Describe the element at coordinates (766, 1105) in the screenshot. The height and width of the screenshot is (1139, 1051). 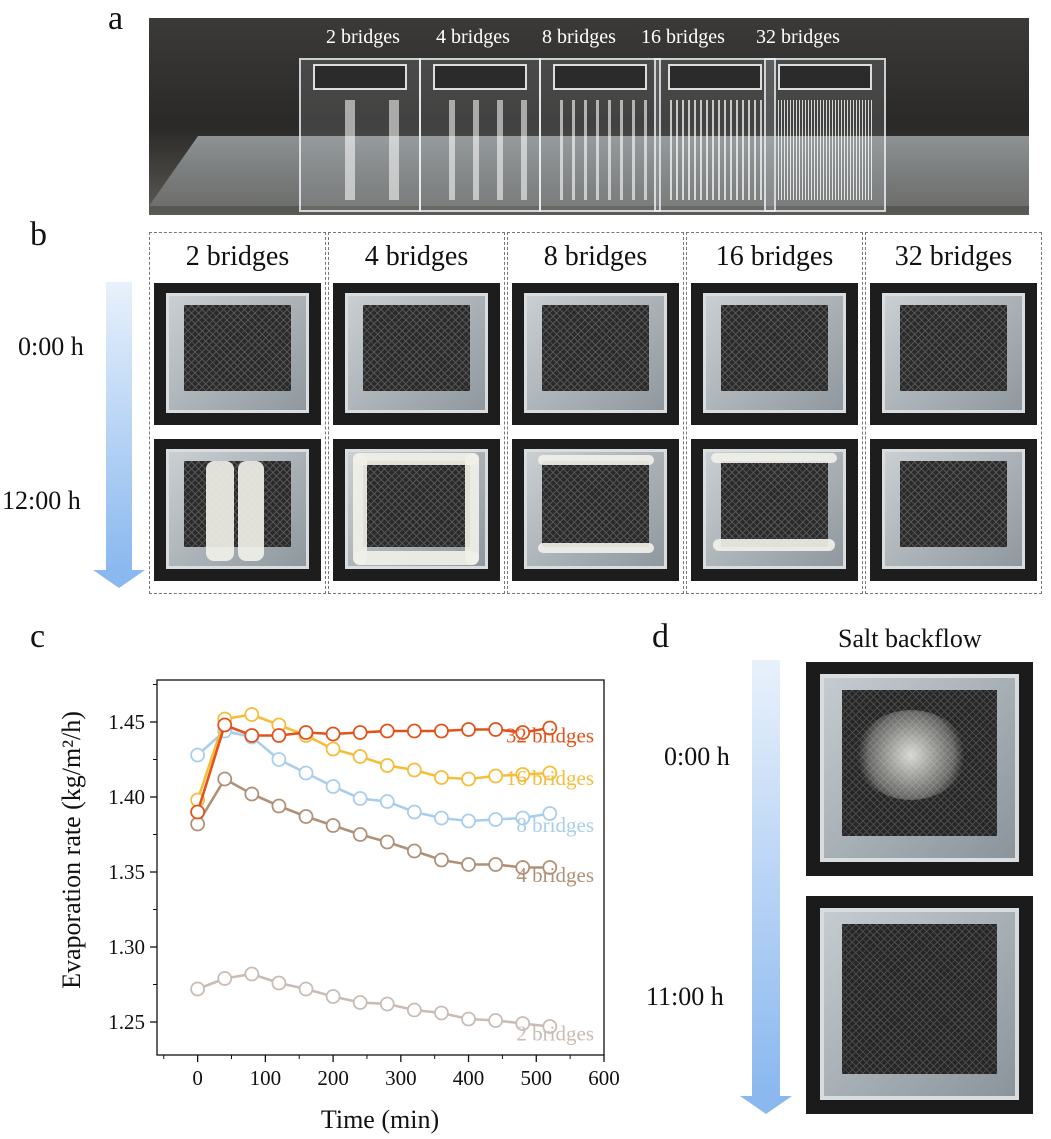
I see `time-arrow-d-head` at that location.